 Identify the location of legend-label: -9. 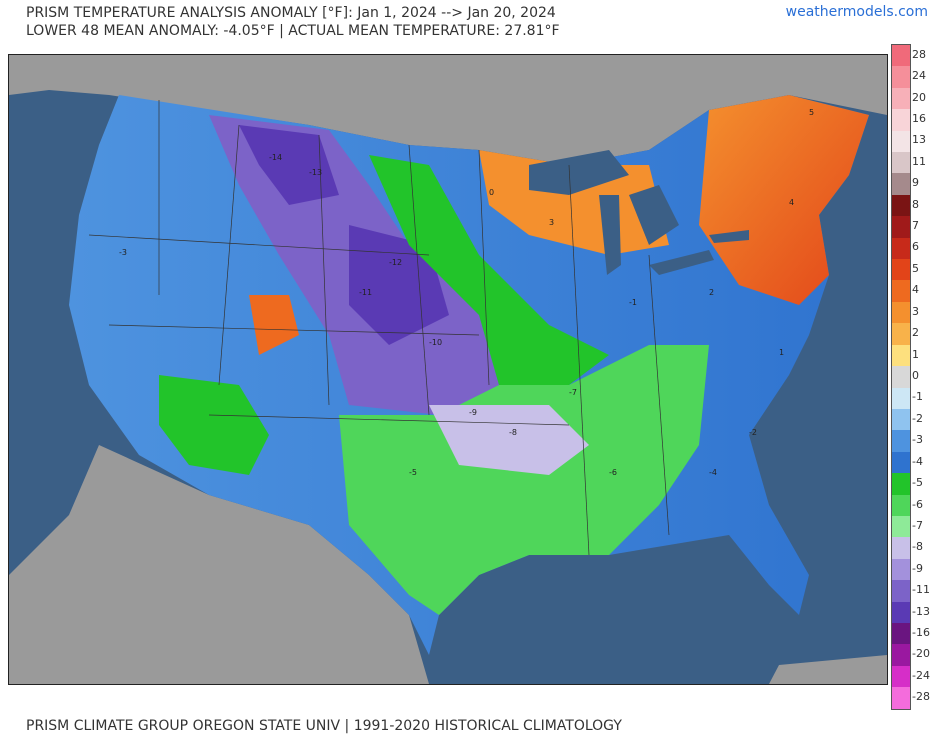
(917, 568).